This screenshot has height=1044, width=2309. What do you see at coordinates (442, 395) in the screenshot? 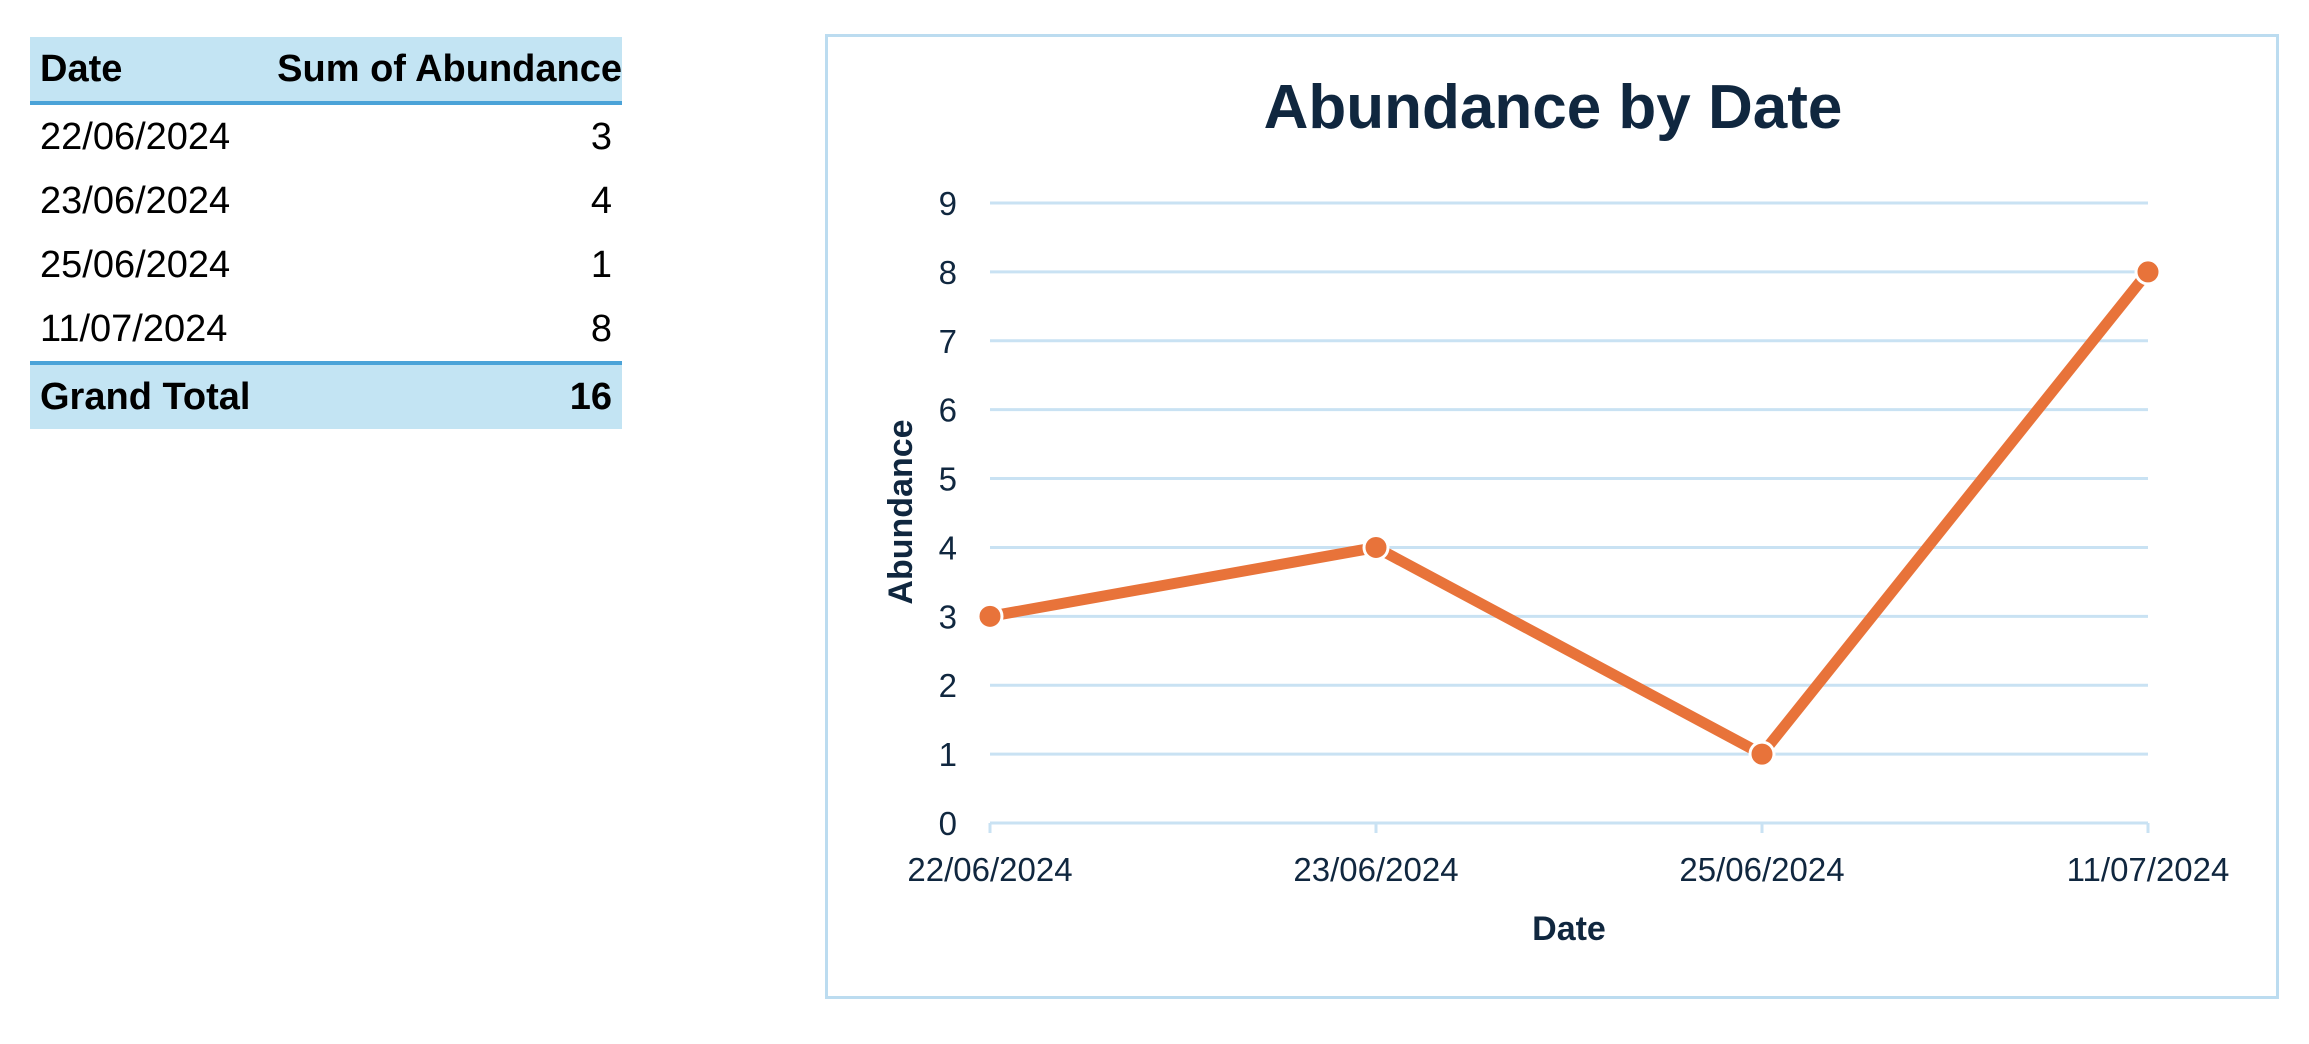
I see `grand-total-value: 16` at bounding box center [442, 395].